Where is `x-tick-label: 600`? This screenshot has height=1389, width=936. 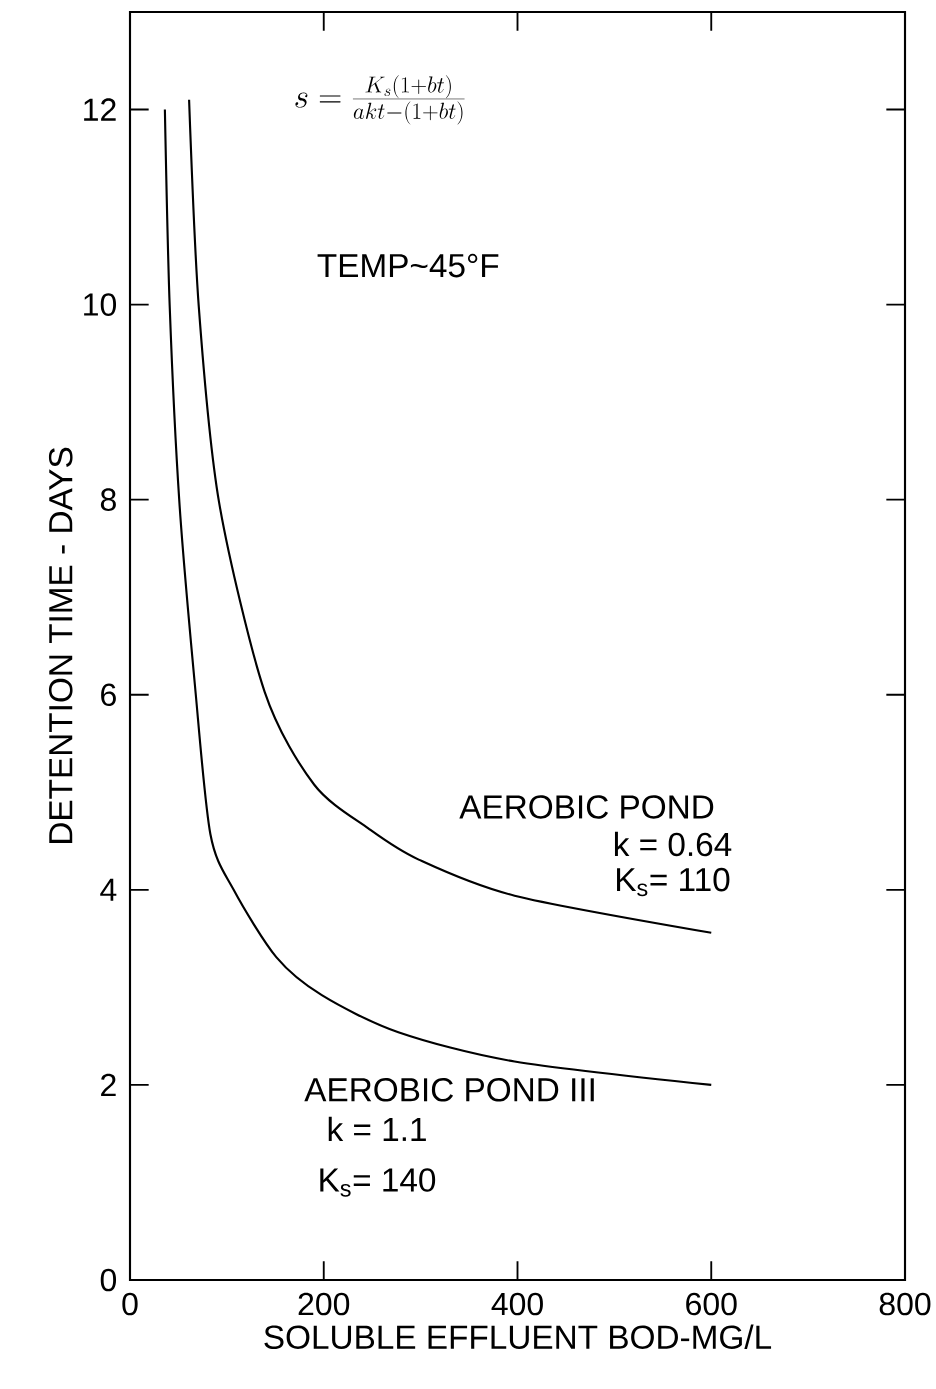 x-tick-label: 600 is located at coordinates (711, 1304).